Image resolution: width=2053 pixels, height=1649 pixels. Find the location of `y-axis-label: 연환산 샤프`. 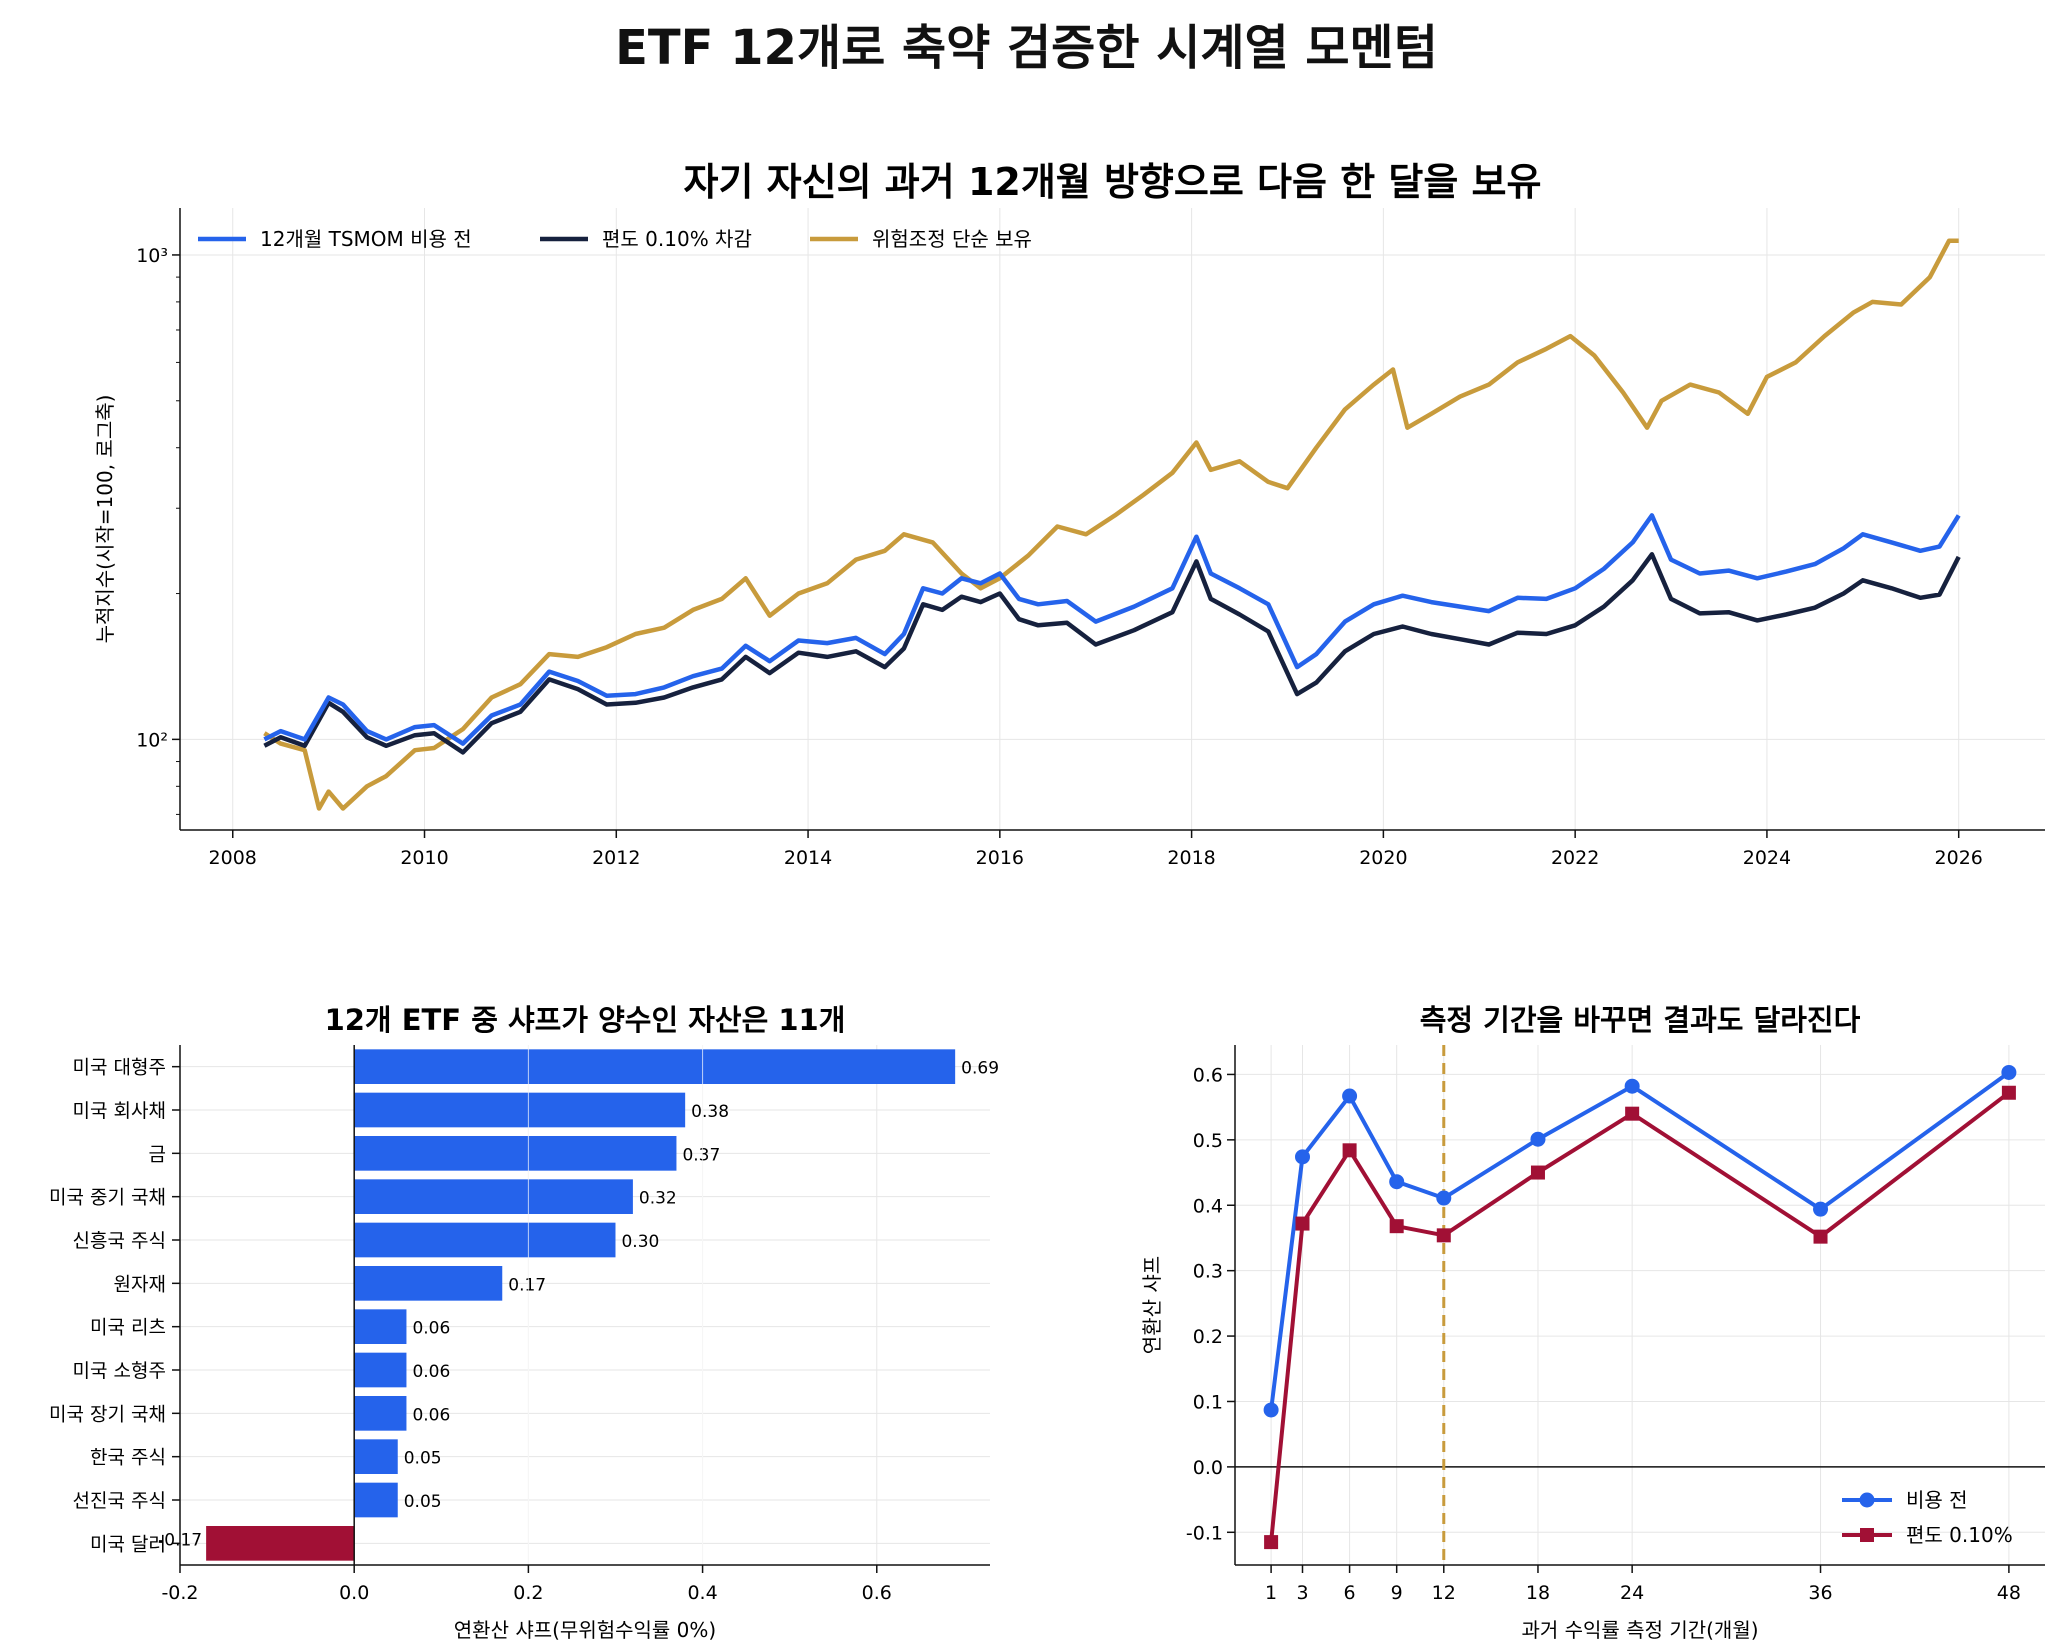

y-axis-label: 연환산 샤프 is located at coordinates (1152, 1305).